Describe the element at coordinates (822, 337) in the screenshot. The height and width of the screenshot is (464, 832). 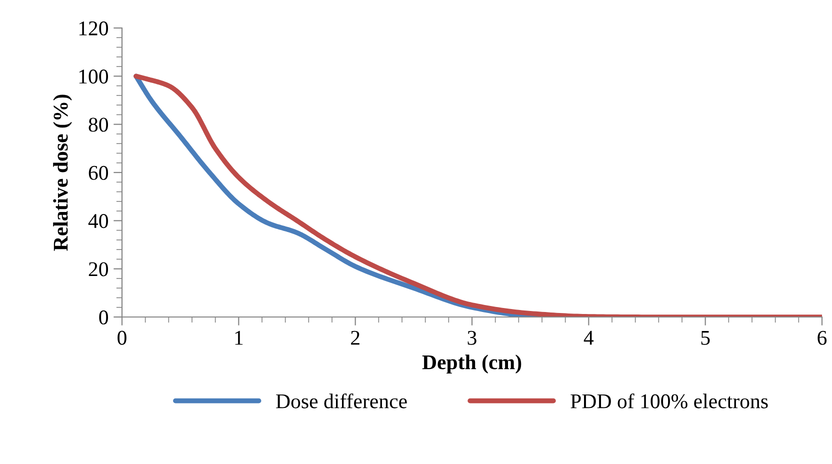
I see `x-tick-label: 6` at that location.